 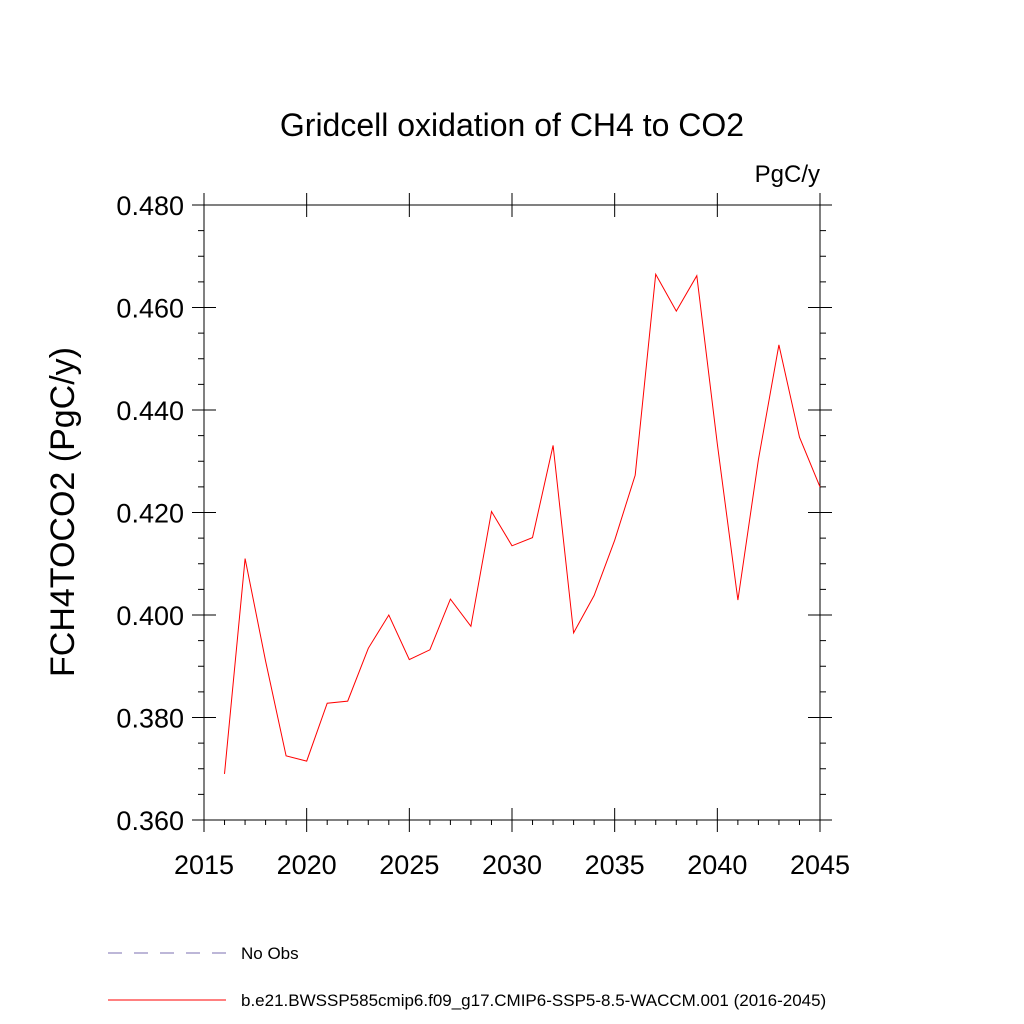 What do you see at coordinates (820, 865) in the screenshot?
I see `x-tick-label: 2045` at bounding box center [820, 865].